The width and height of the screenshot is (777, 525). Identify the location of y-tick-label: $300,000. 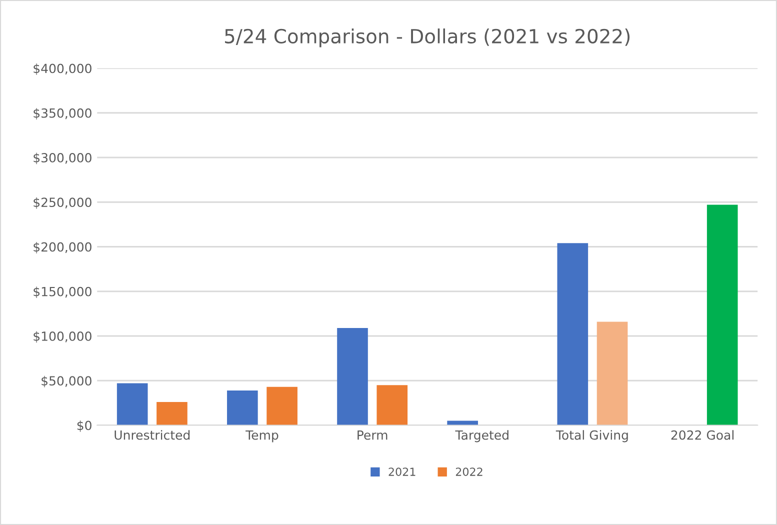
(63, 158).